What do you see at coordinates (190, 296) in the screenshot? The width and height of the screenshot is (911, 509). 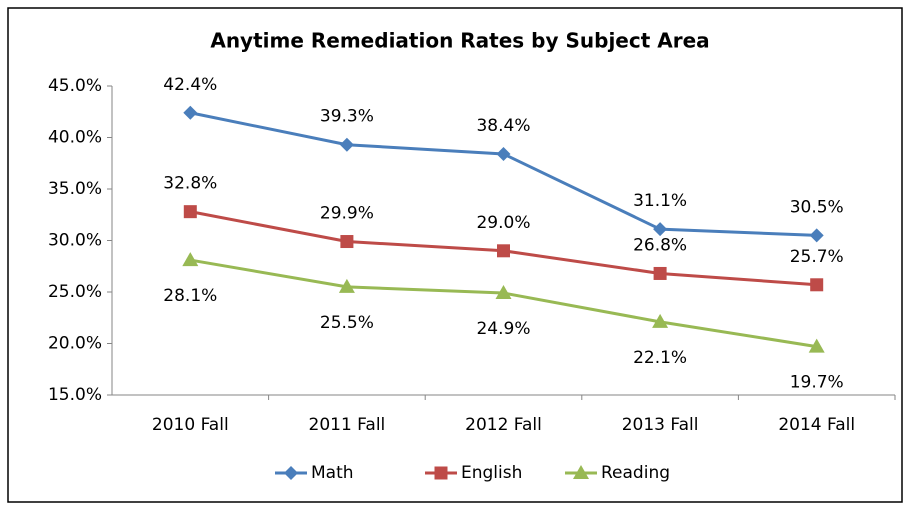 I see `data-label: 28.1%` at bounding box center [190, 296].